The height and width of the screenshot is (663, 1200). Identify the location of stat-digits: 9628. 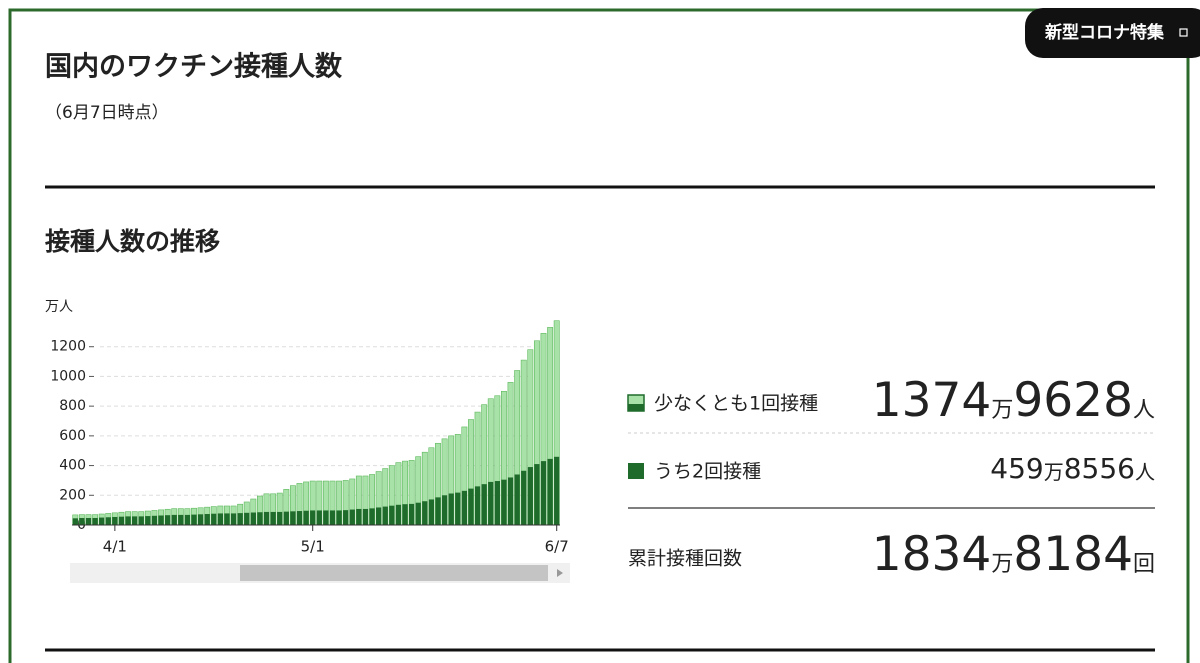
(1073, 400).